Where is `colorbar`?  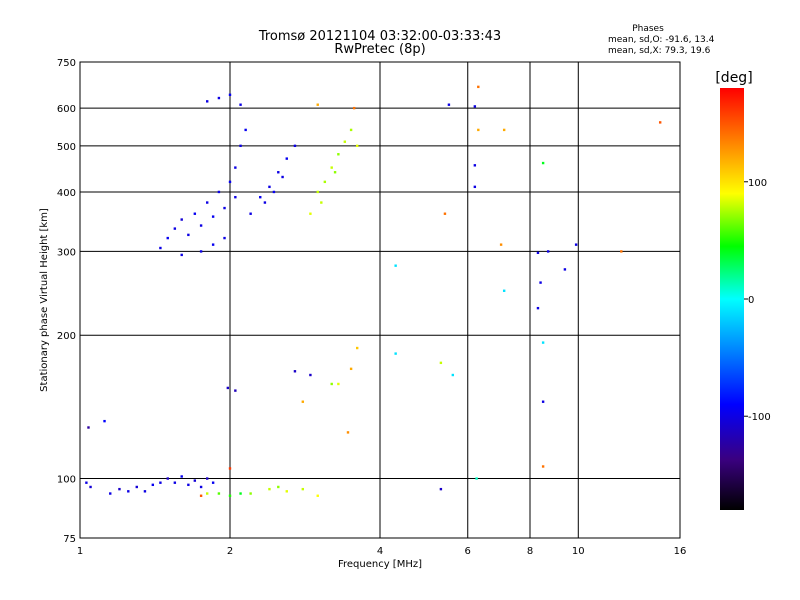 colorbar is located at coordinates (732, 299).